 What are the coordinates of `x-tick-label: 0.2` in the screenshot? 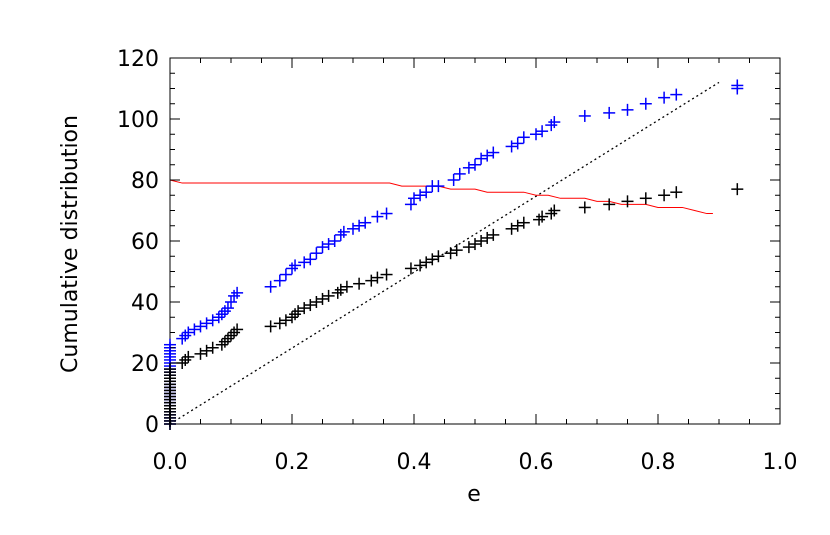 It's located at (292, 462).